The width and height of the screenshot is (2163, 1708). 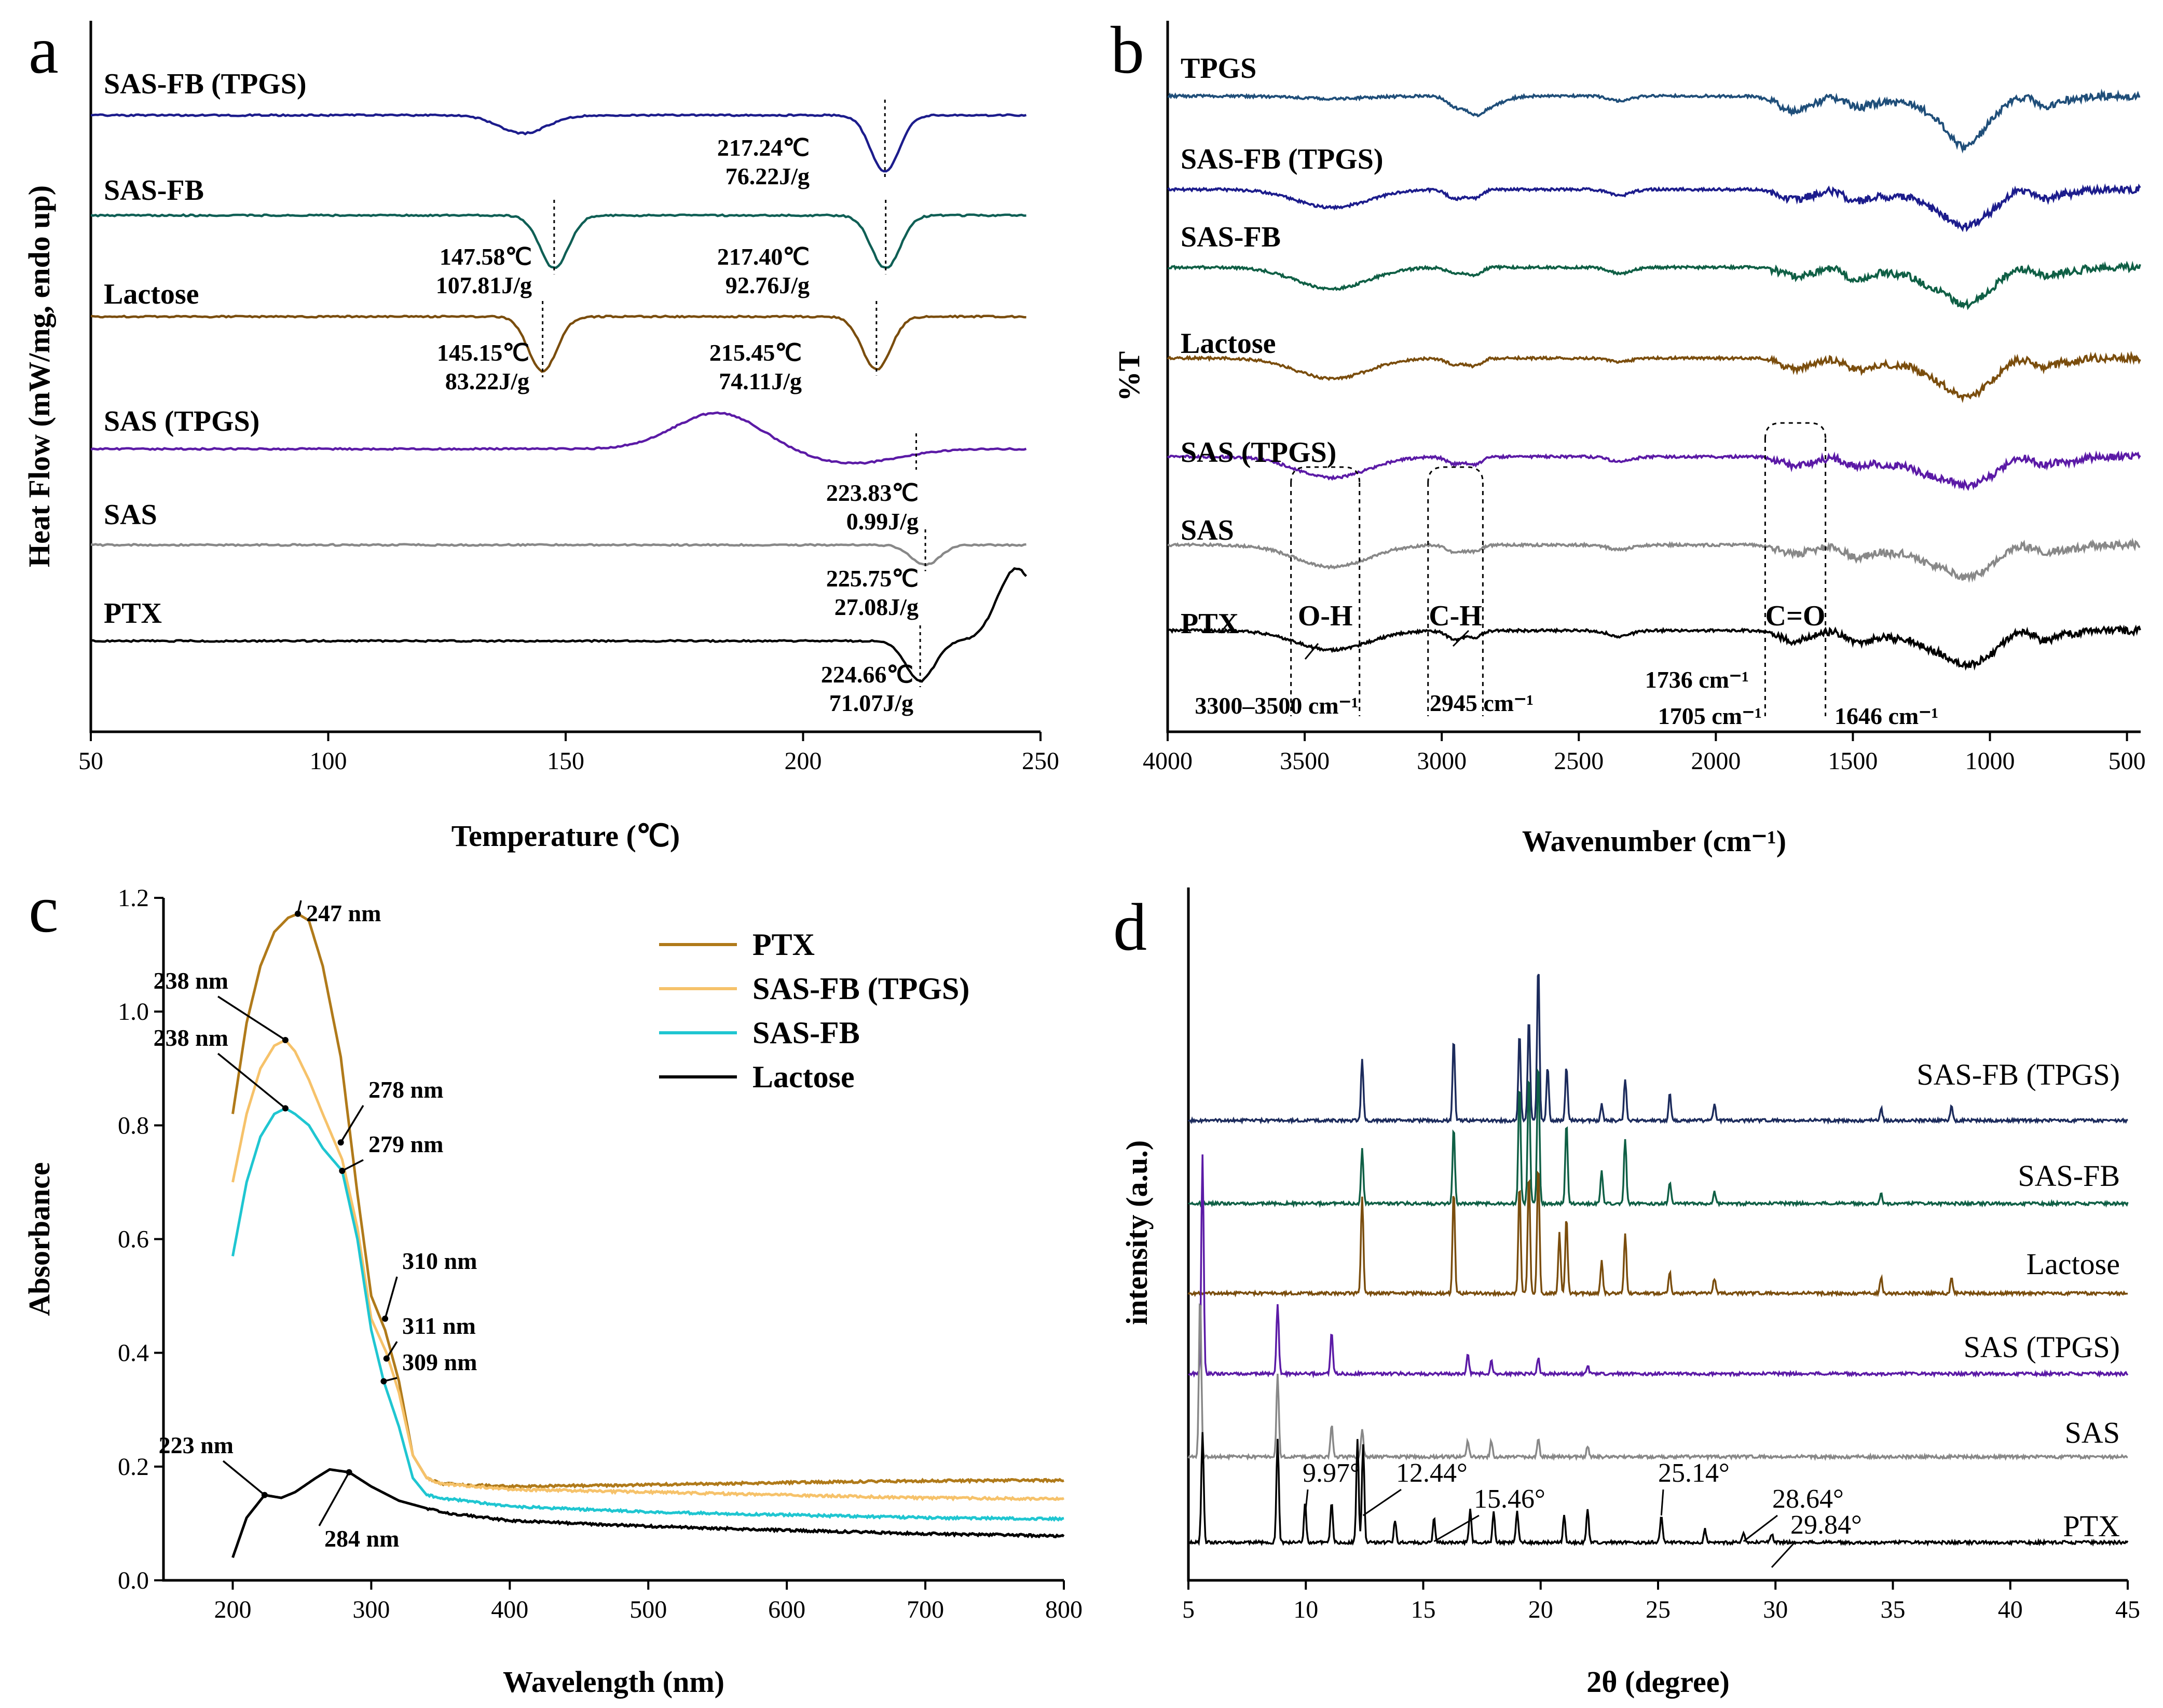 I want to click on panel-c-y-tick-label: 0.8, so click(x=134, y=1125).